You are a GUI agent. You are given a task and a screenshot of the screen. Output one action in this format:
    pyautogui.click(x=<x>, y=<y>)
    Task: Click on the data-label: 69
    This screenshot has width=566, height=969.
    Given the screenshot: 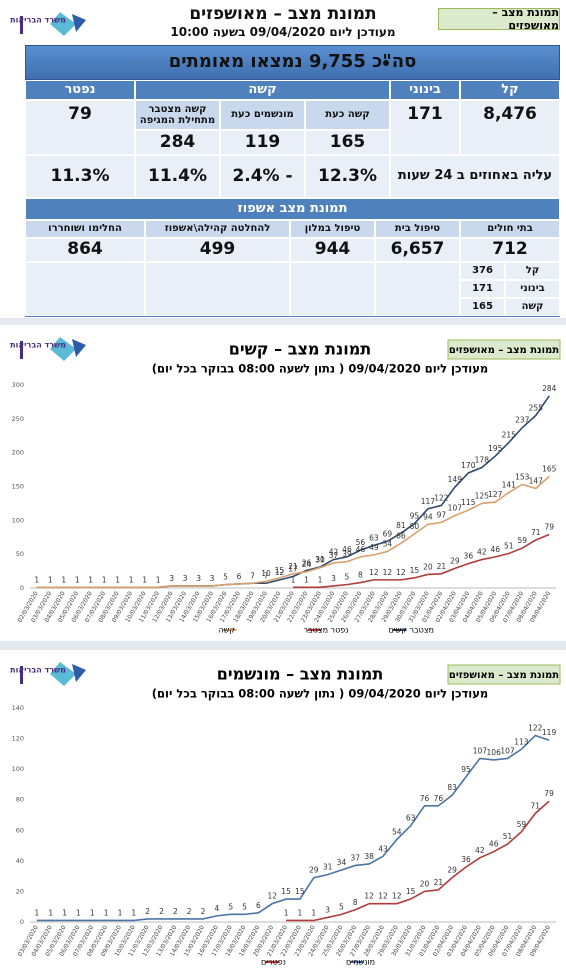 What is the action you would take?
    pyautogui.click(x=388, y=533)
    